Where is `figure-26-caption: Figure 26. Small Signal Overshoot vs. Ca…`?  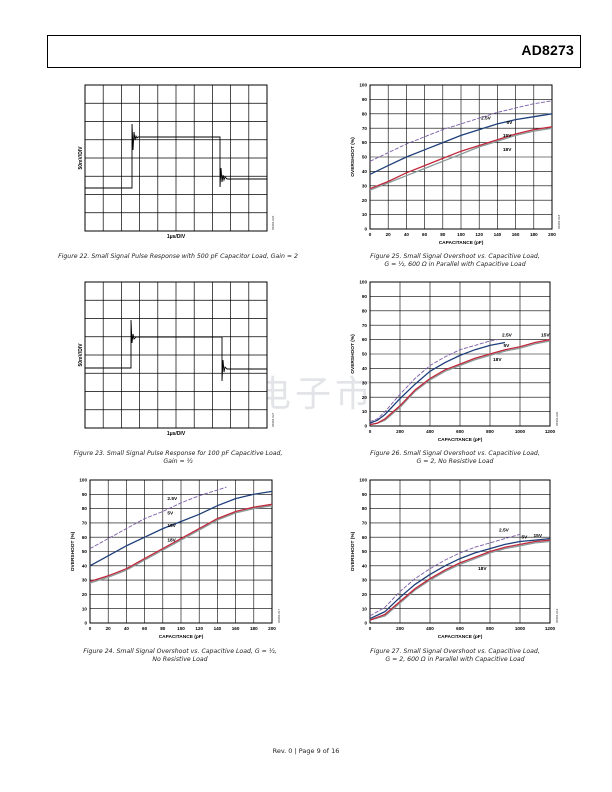 figure-26-caption: Figure 26. Small Signal Overshoot vs. Ca… is located at coordinates (455, 458).